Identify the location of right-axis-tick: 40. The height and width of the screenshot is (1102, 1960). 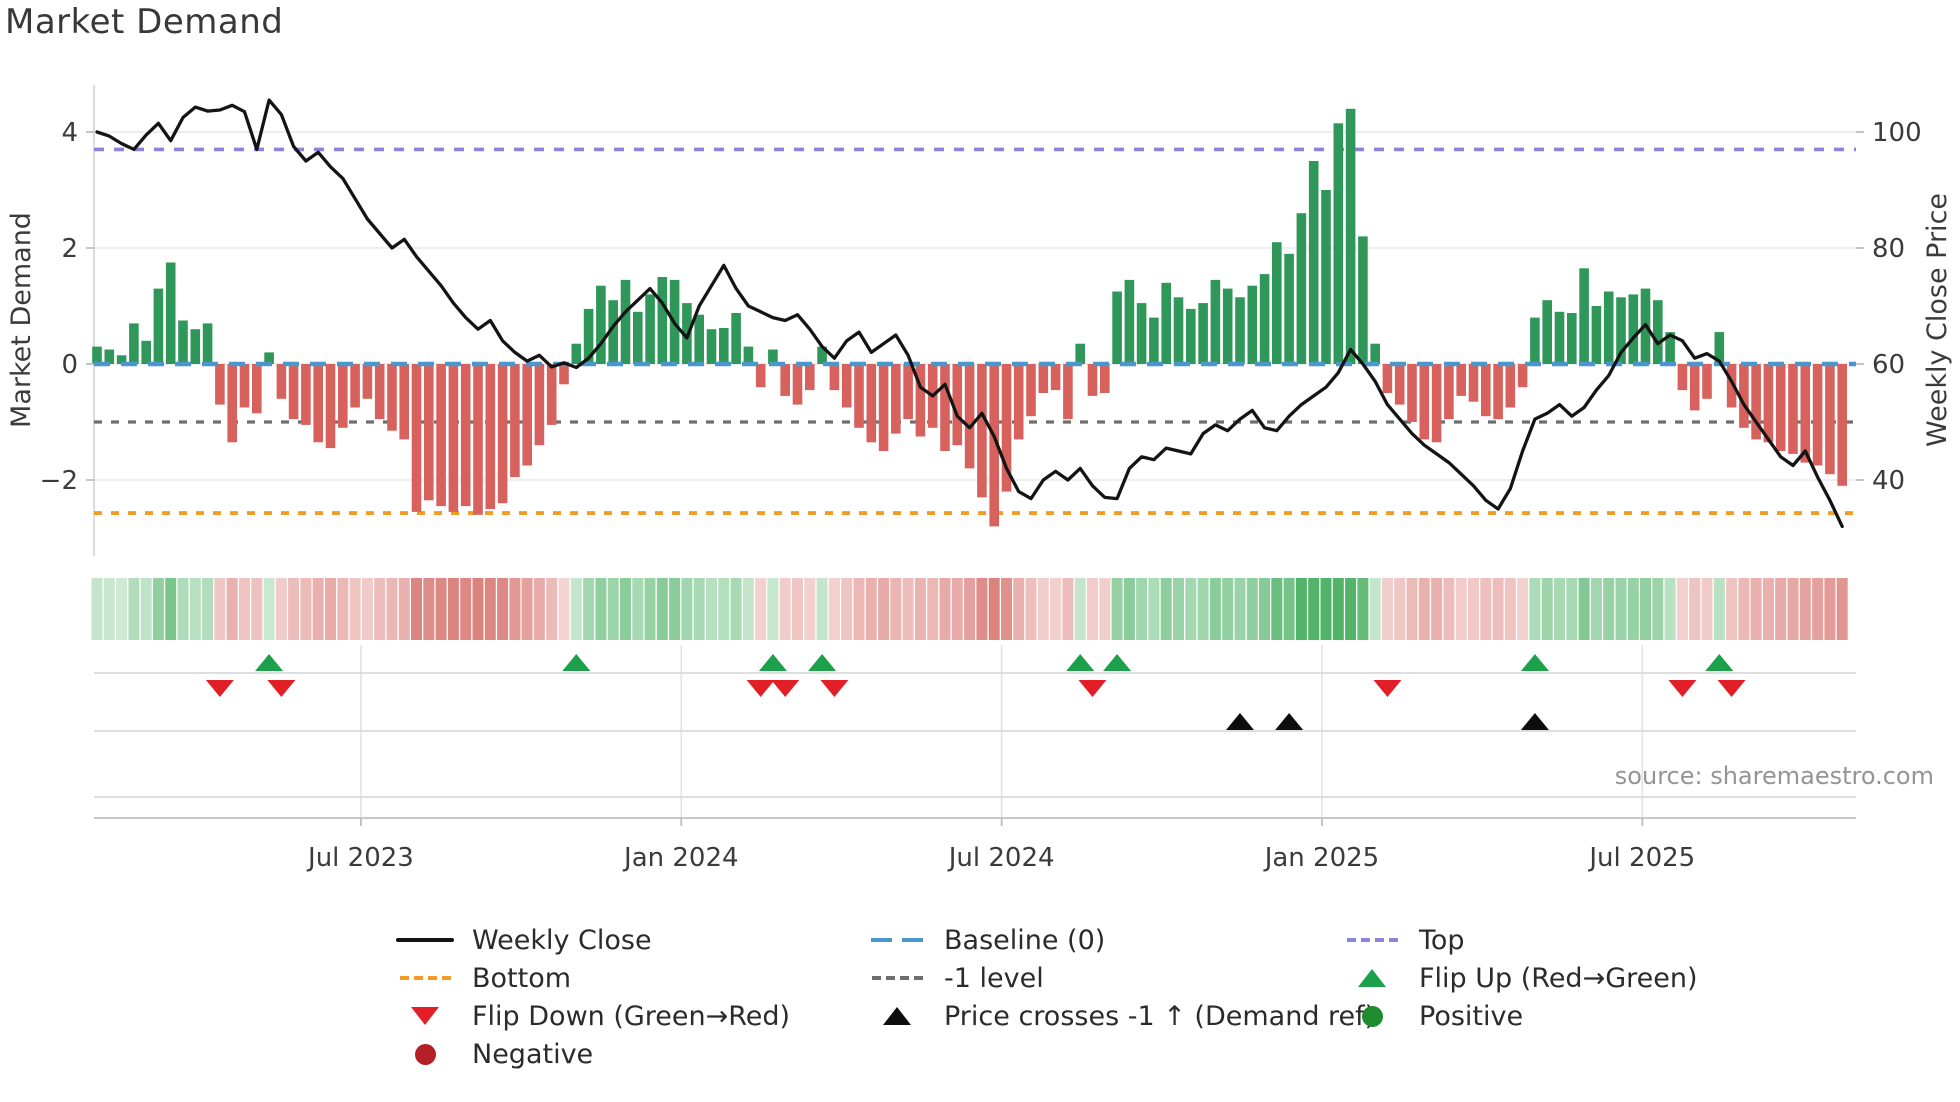
(1888, 481).